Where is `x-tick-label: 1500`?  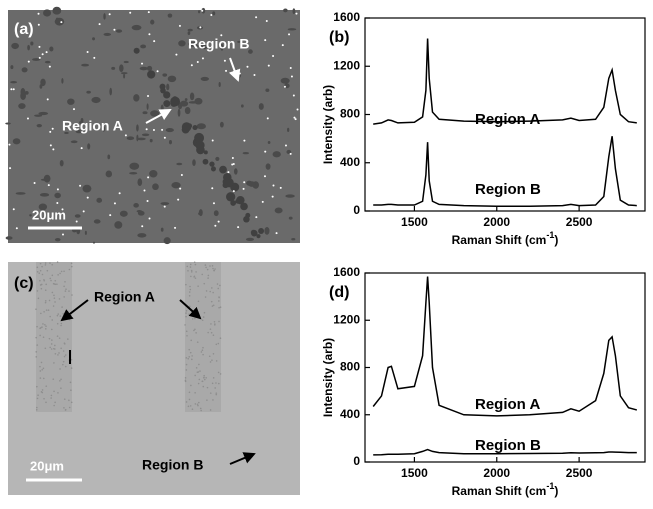 x-tick-label: 1500 is located at coordinates (414, 222).